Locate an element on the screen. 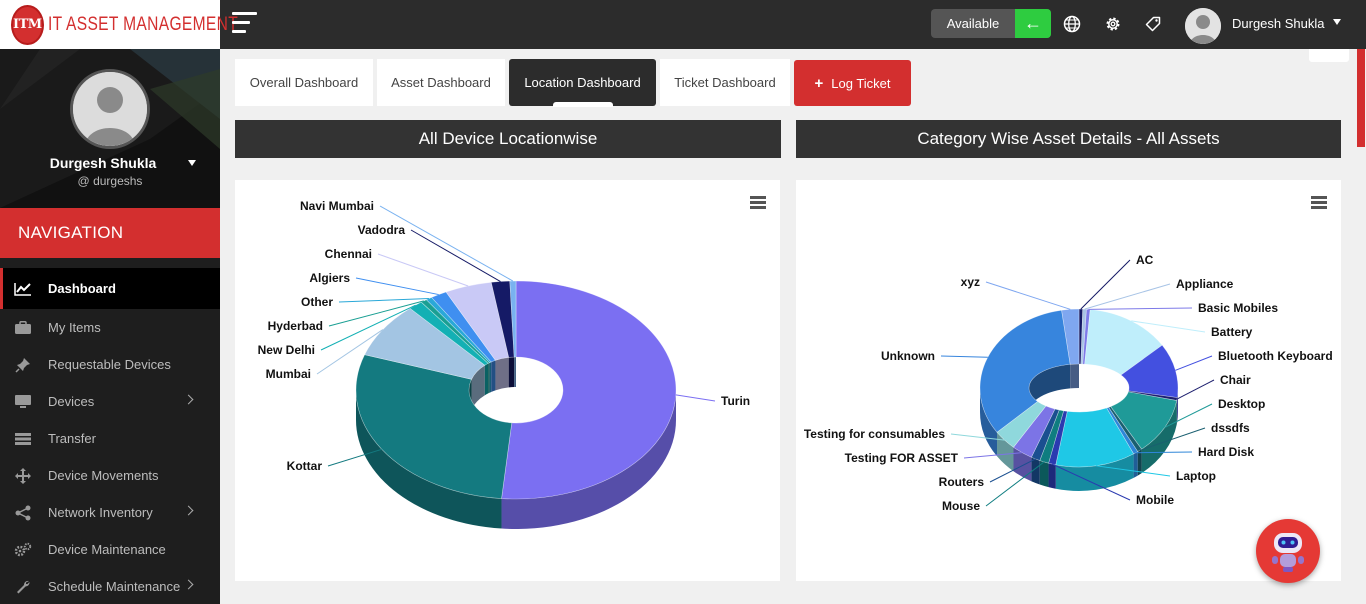 This screenshot has height=604, width=1366. chatbot-button is located at coordinates (1288, 551).